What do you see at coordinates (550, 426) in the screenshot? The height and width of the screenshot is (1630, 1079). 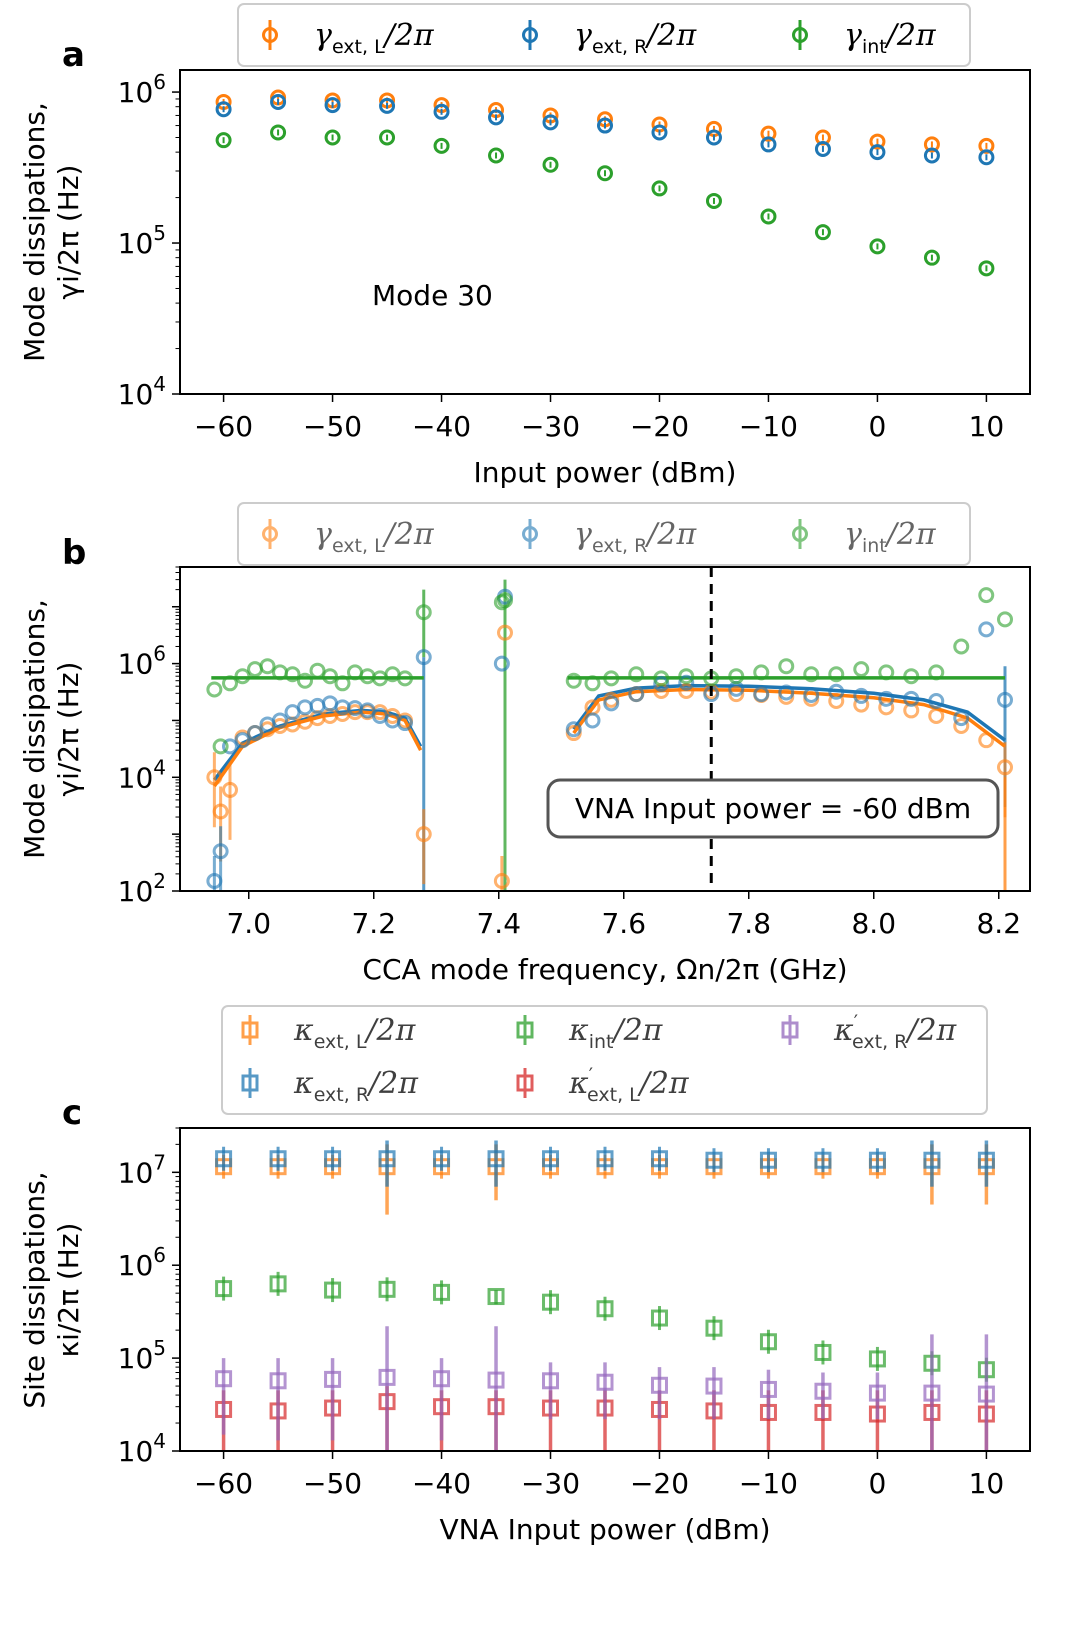 I see `x-tick-label: −30` at bounding box center [550, 426].